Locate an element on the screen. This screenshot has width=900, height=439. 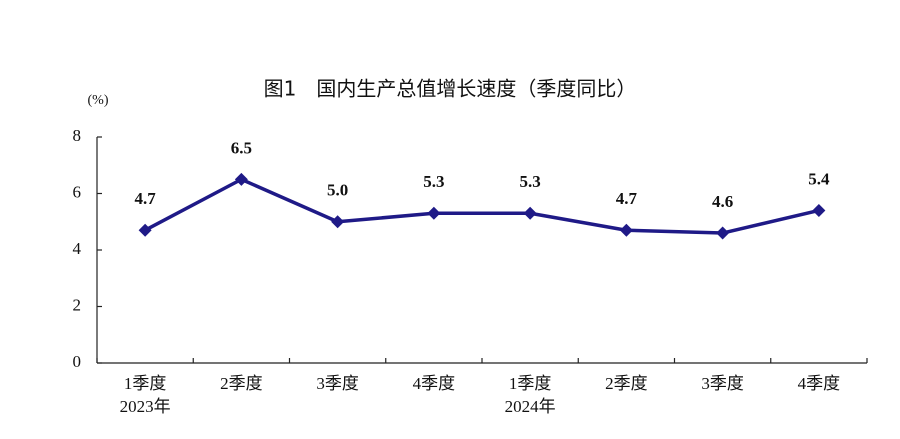
value-label: 5.4 is located at coordinates (819, 178).